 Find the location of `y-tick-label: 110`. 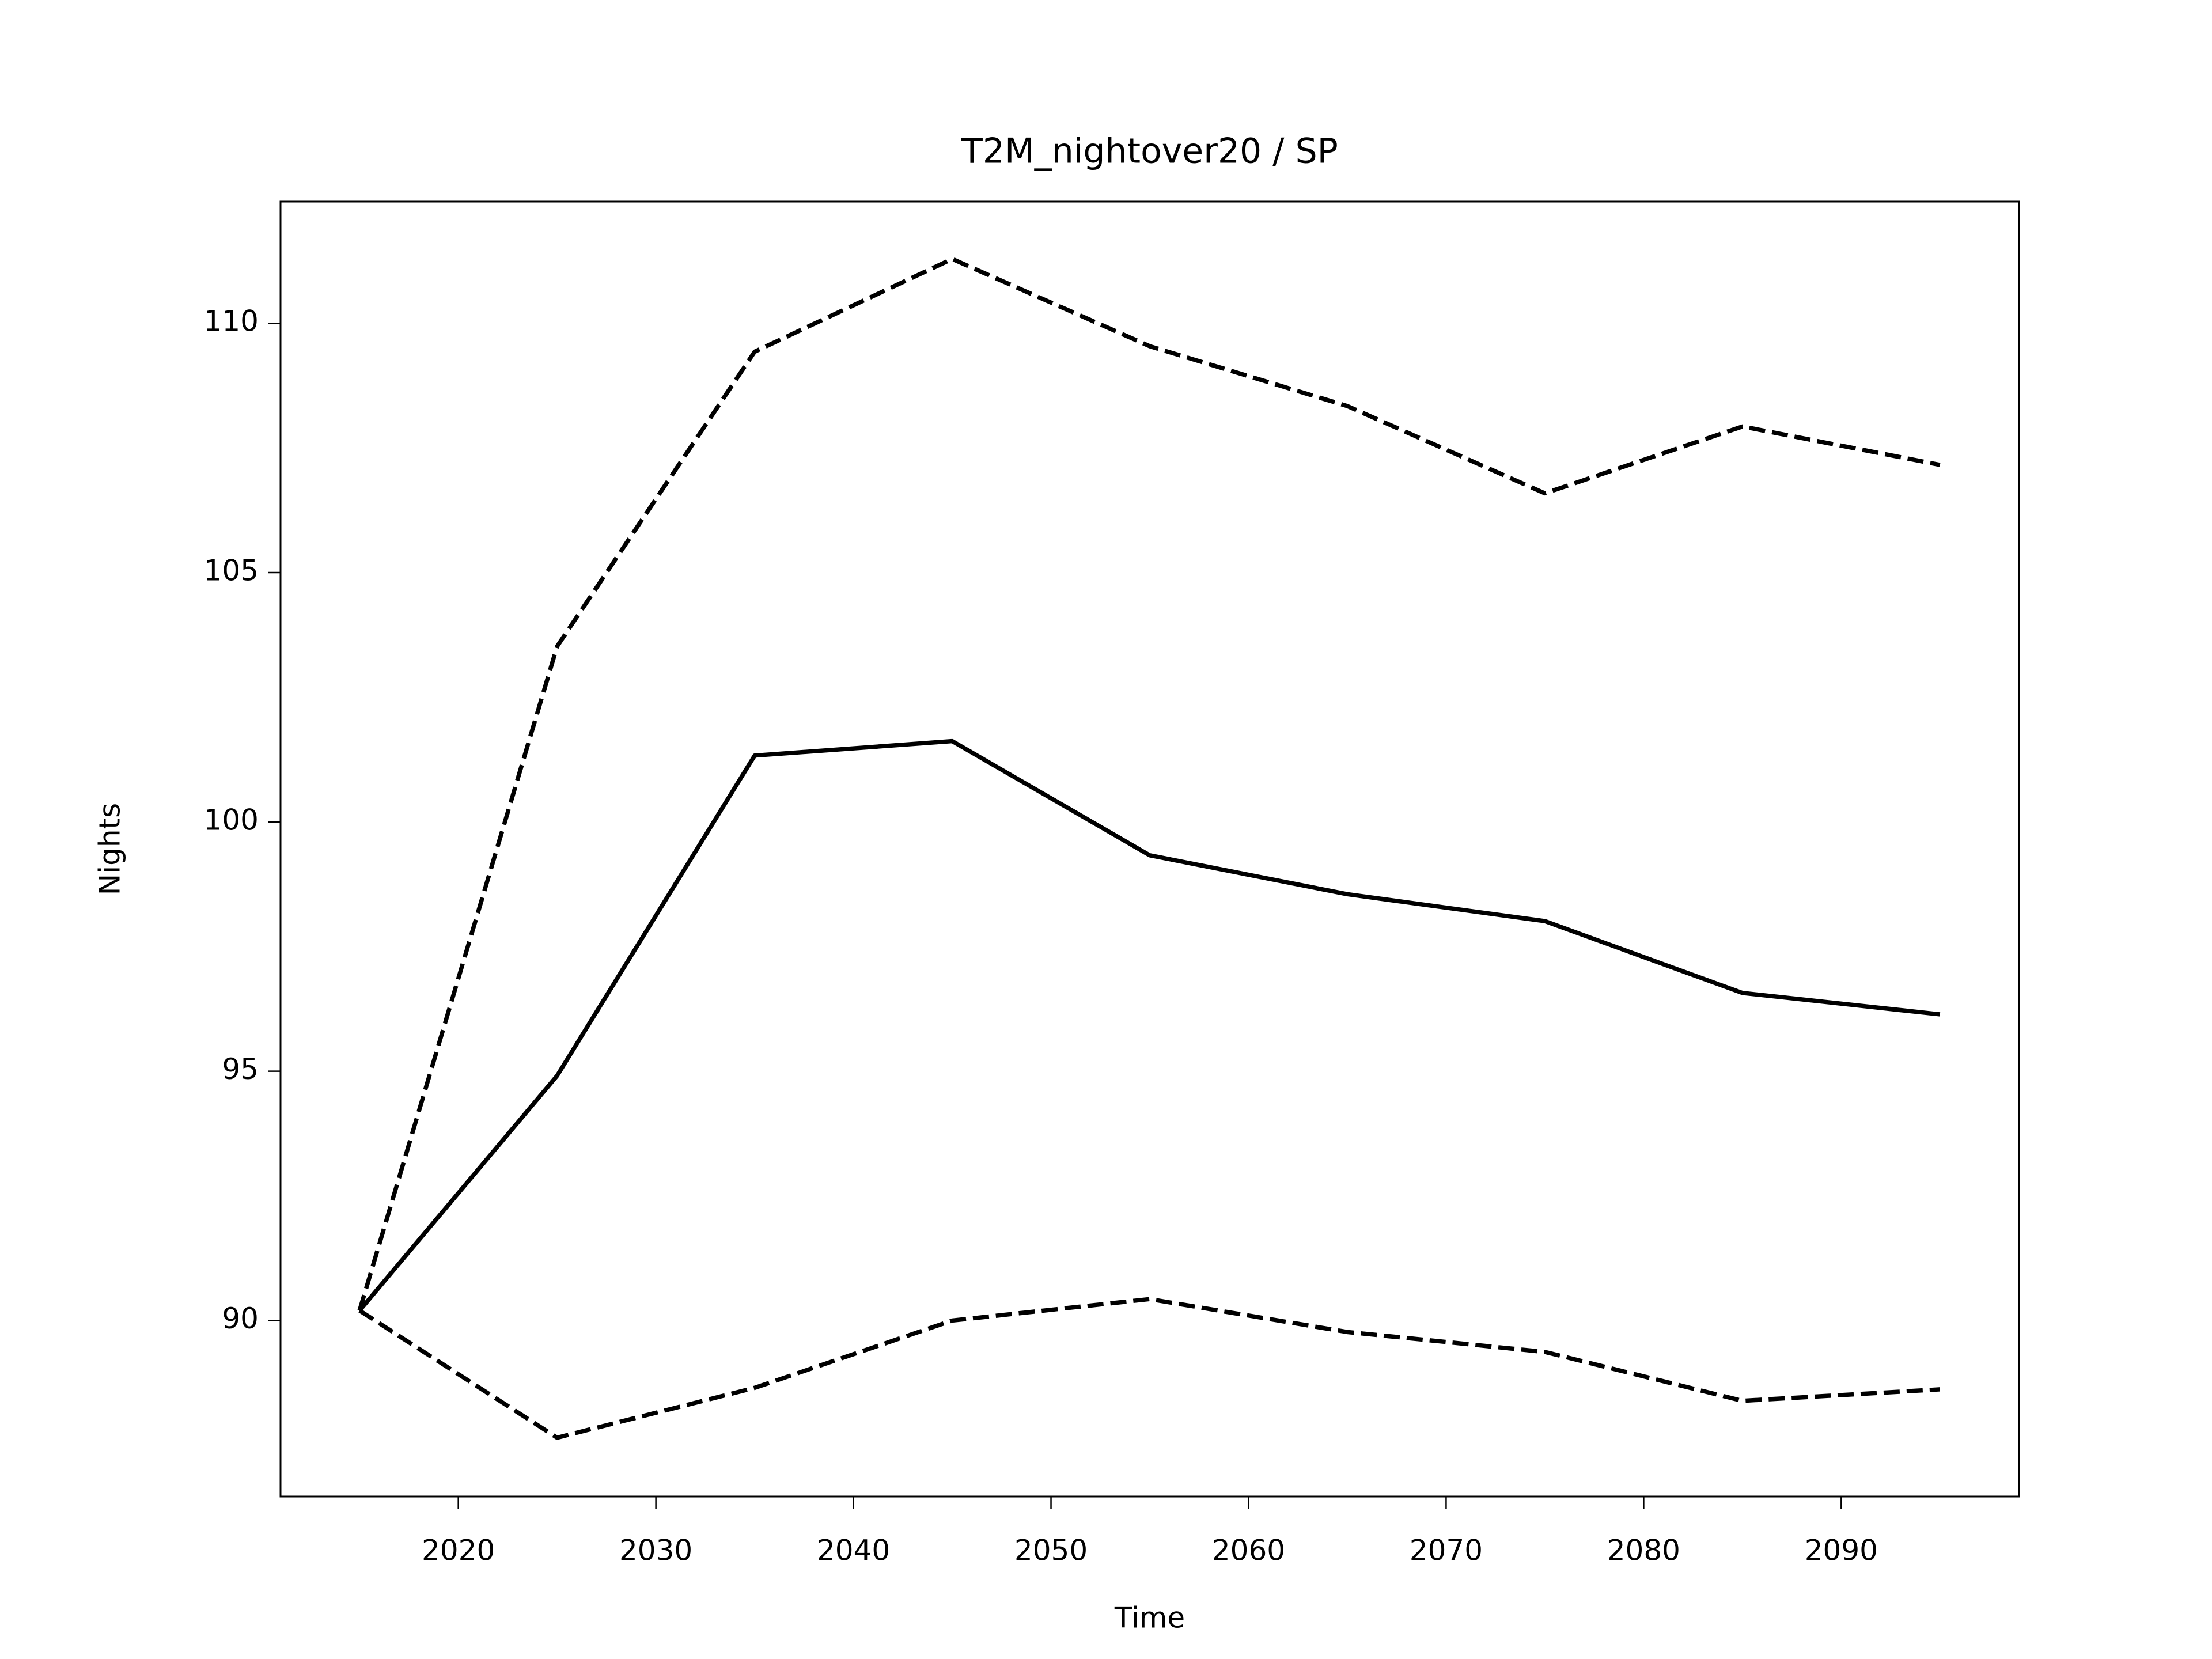

y-tick-label: 110 is located at coordinates (231, 321).